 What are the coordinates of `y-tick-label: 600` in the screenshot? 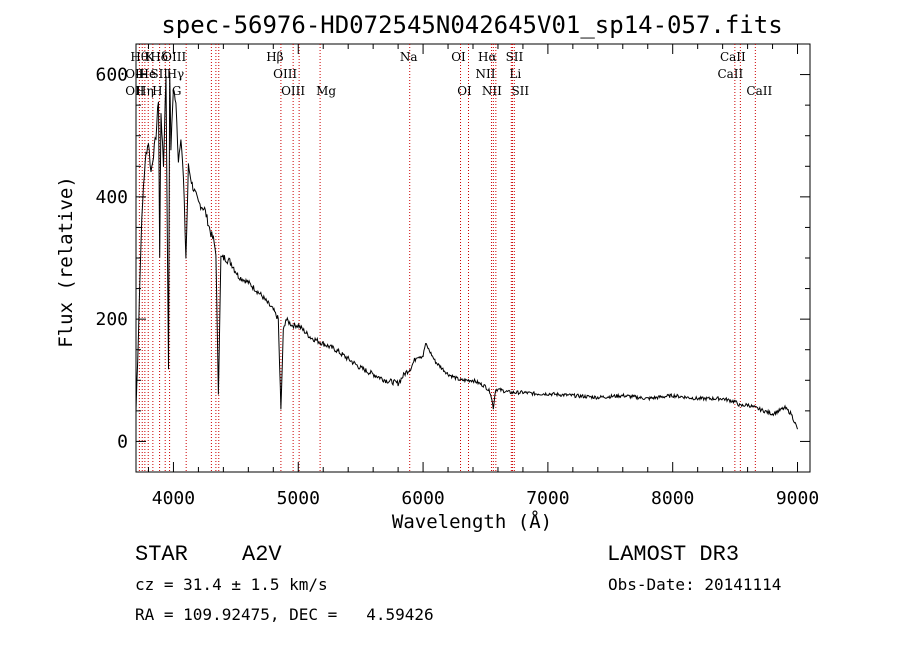 It's located at (111, 75).